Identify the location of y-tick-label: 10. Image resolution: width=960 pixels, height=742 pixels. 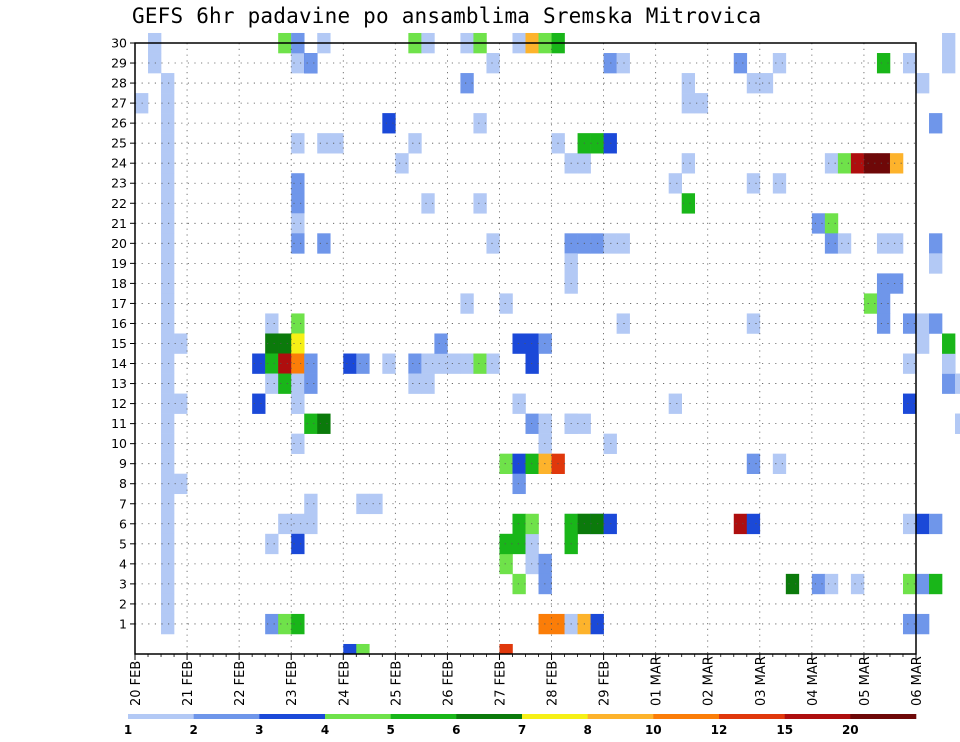
(119, 443).